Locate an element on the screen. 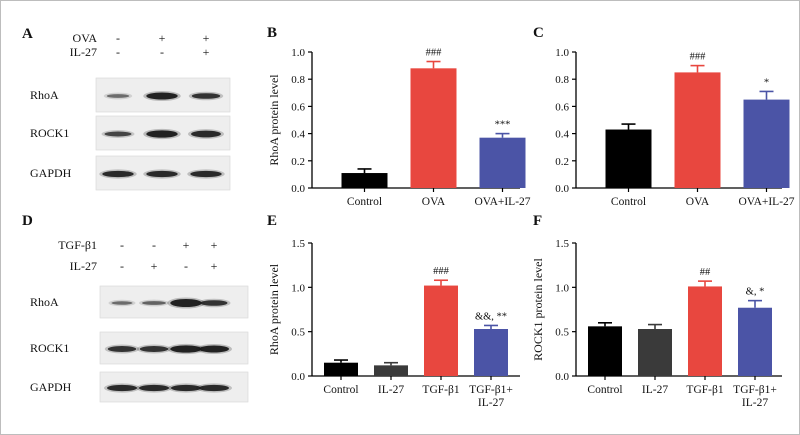  western-blot-panel-d: D TGF-β1 - - + + IL-27 - + - + RhoA ROCK1 GAPDH is located at coordinates (135, 308).